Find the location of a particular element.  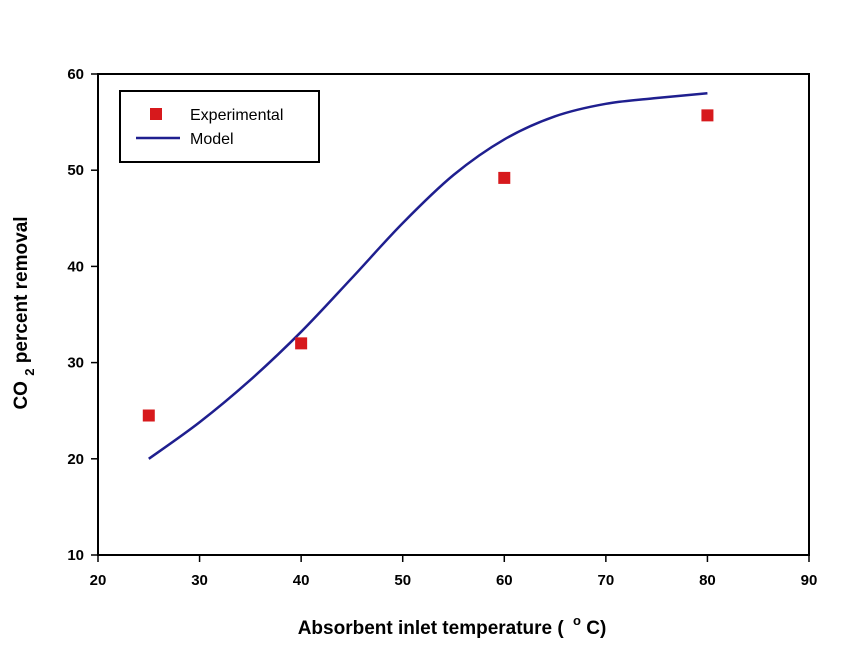

x-axis-title: Absorbent inlet temperature ( o C) is located at coordinates (452, 624).